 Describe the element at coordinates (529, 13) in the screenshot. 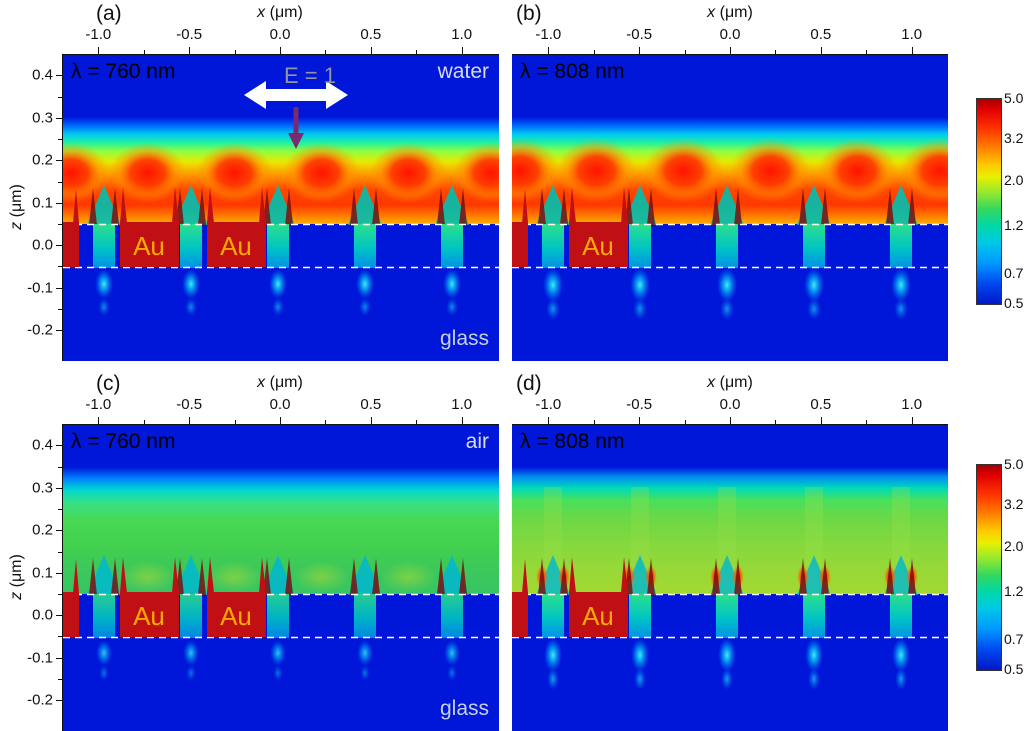

I see `panel-letter-b: (b)` at that location.